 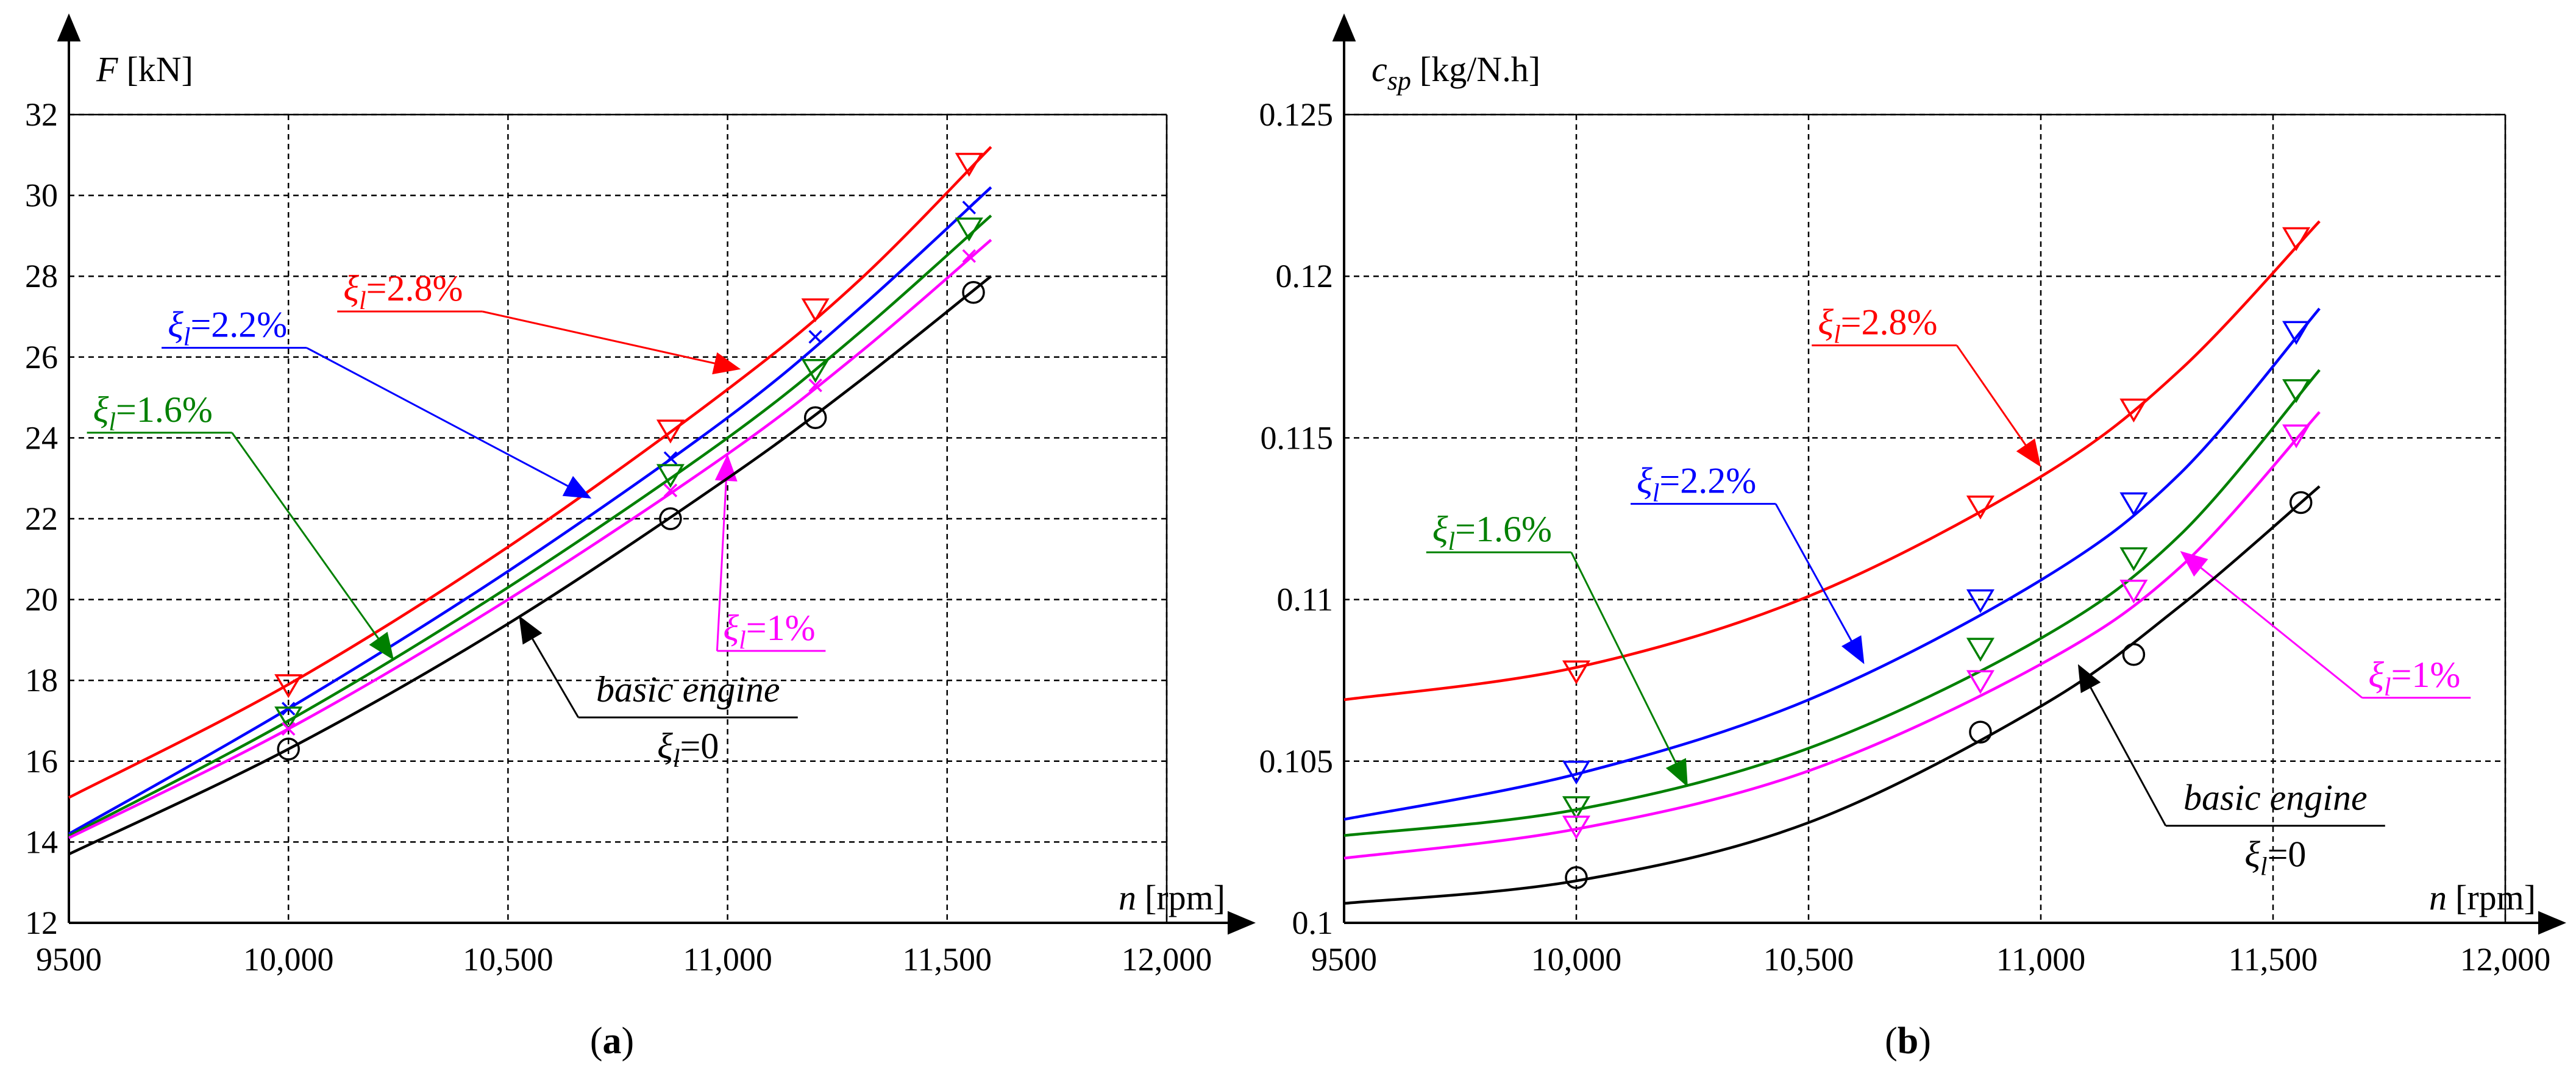 I want to click on y-tick-label: 22, so click(x=41, y=518).